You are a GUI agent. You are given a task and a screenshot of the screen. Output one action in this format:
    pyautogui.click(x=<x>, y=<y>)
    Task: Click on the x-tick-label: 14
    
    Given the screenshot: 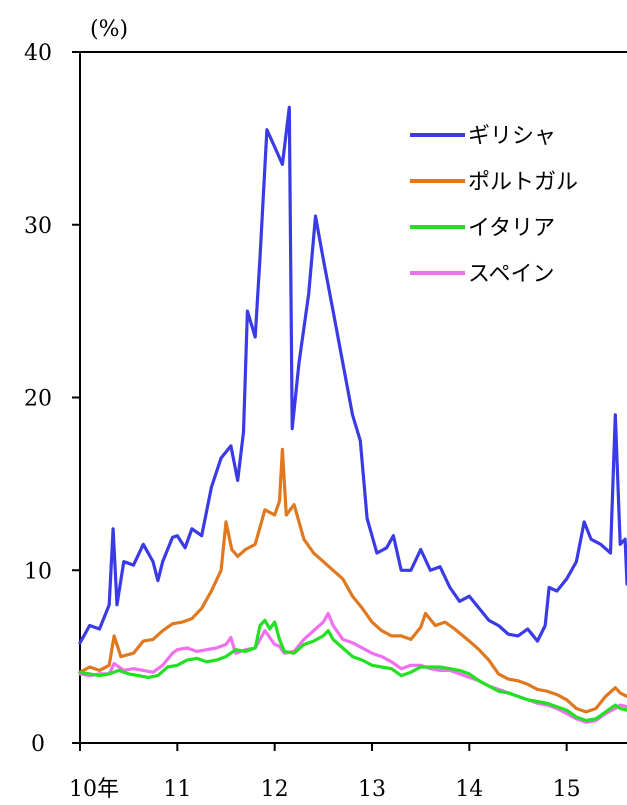 What is the action you would take?
    pyautogui.click(x=469, y=789)
    